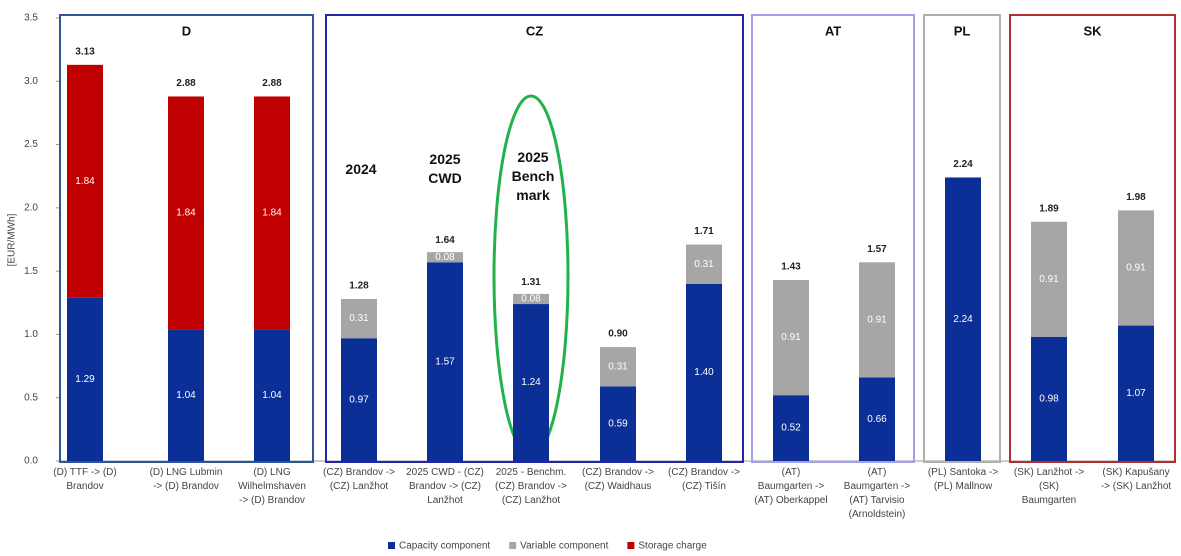 The width and height of the screenshot is (1181, 556). What do you see at coordinates (186, 30) in the screenshot?
I see `group-label: D` at bounding box center [186, 30].